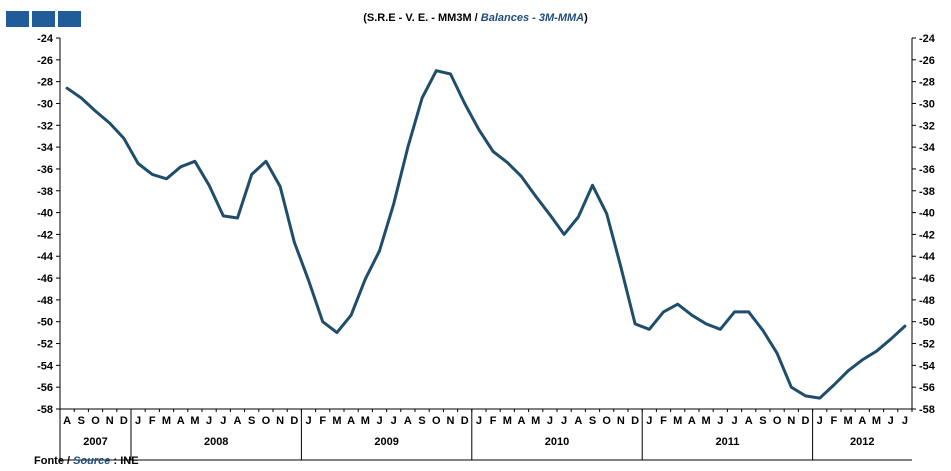  I want to click on year-label: 2012, so click(862, 442).